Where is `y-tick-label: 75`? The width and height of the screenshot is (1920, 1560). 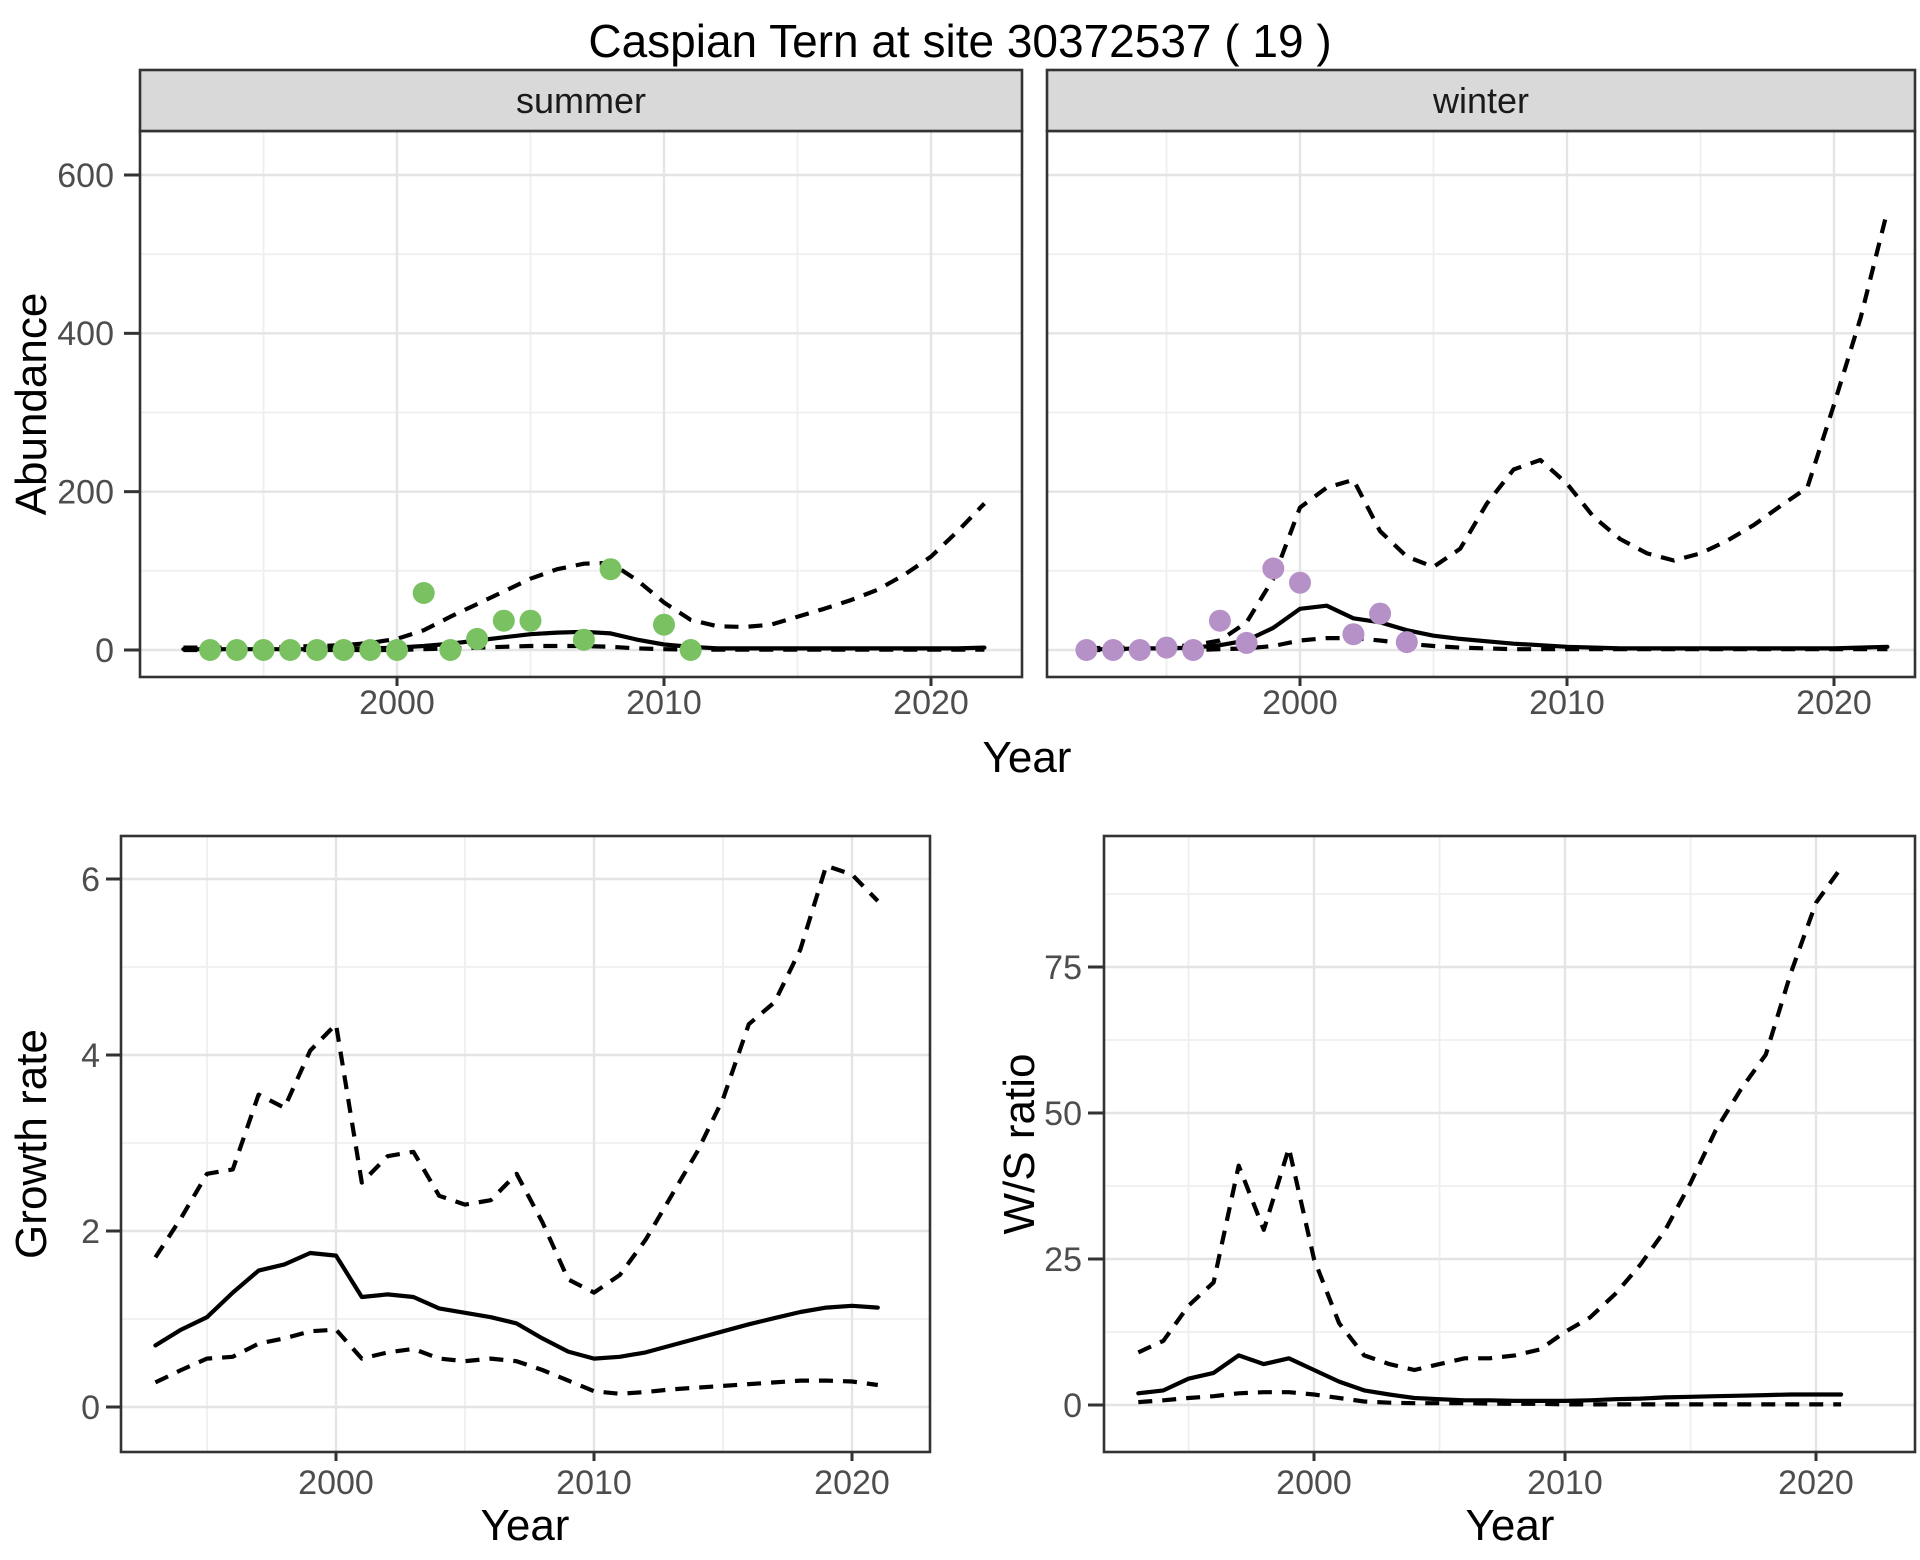 y-tick-label: 75 is located at coordinates (1063, 968).